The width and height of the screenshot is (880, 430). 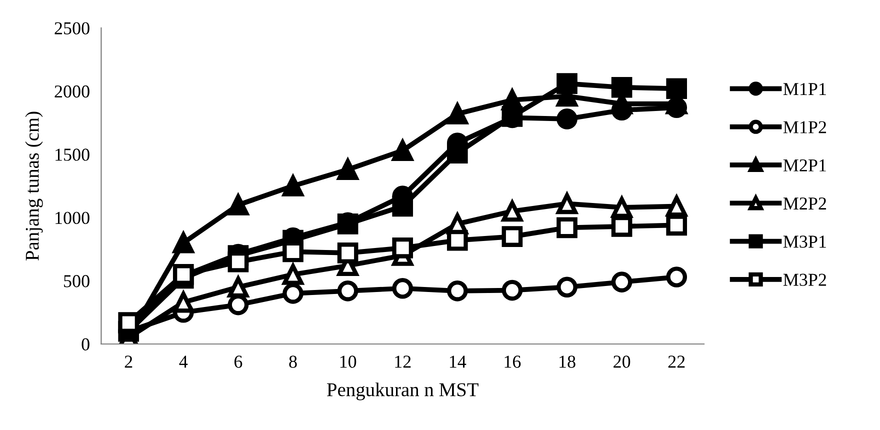 What do you see at coordinates (804, 127) in the screenshot?
I see `legend-label: M1P2` at bounding box center [804, 127].